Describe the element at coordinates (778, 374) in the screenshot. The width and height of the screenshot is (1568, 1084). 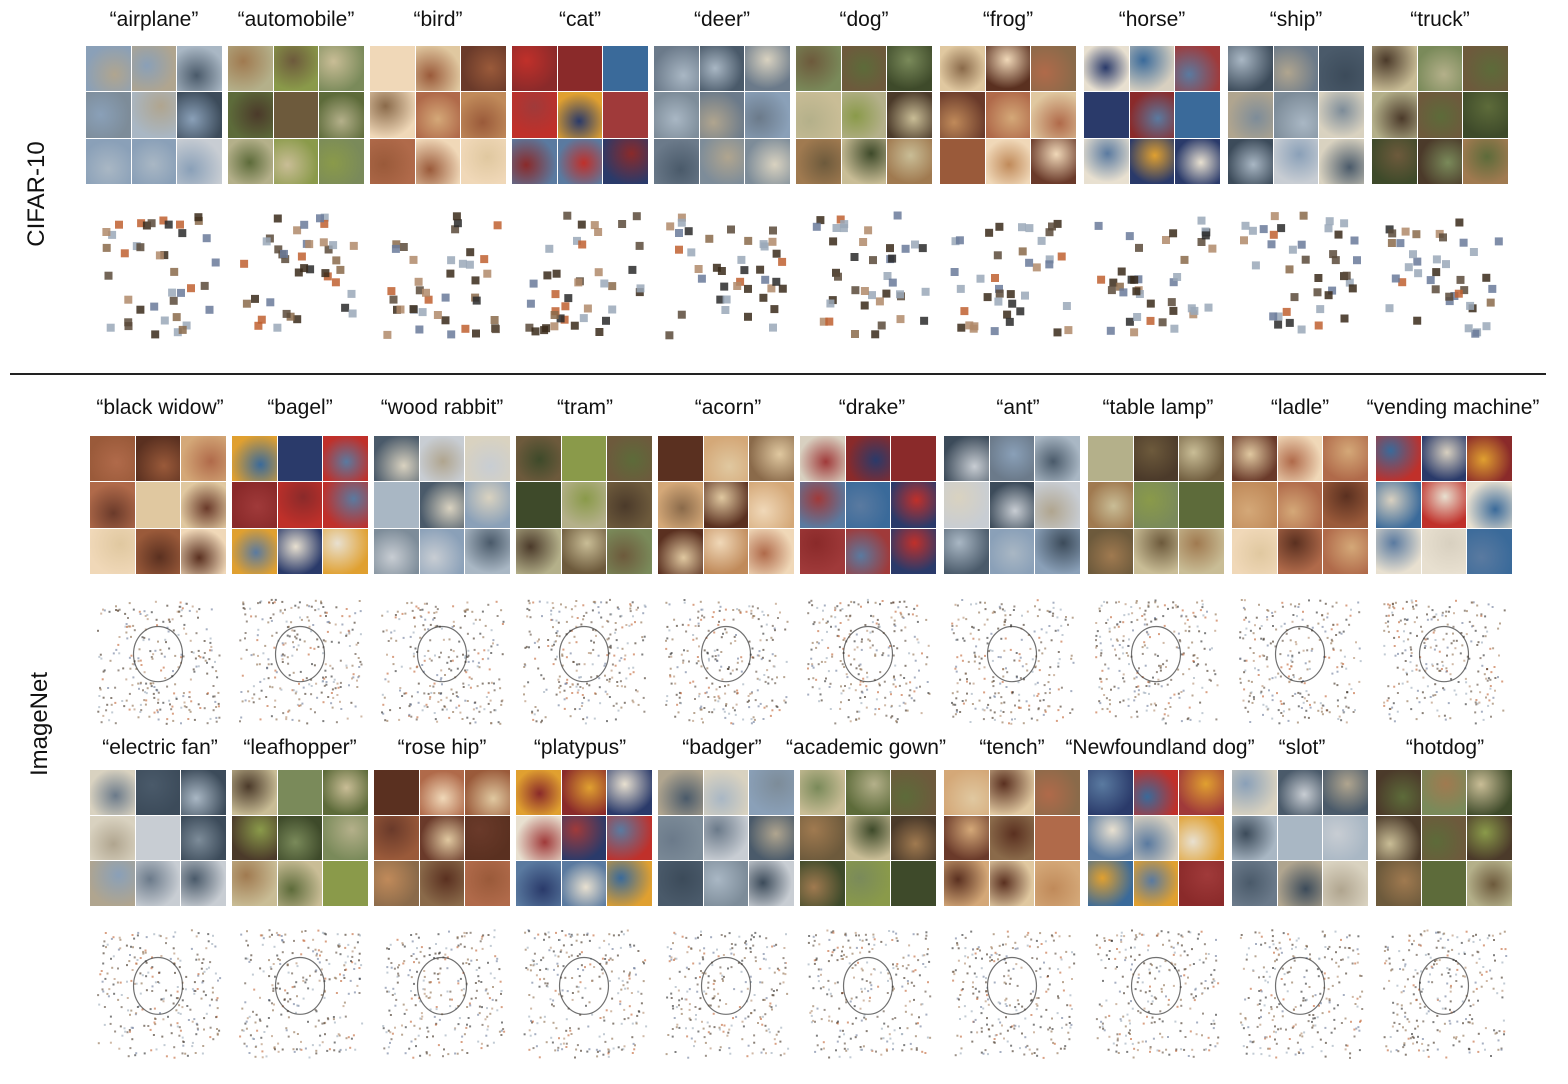
I see `section-divider` at that location.